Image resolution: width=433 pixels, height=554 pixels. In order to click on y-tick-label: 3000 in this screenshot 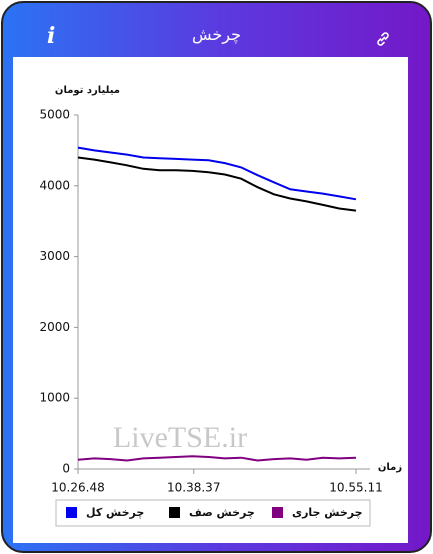, I will do `click(54, 256)`.